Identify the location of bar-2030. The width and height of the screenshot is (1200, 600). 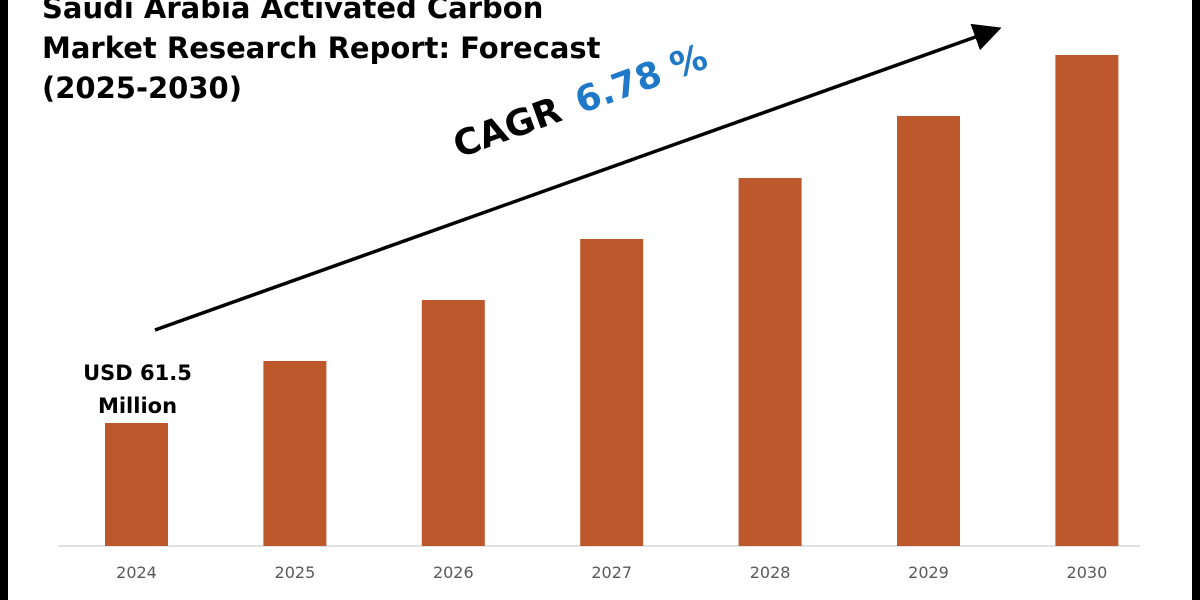
(1087, 300).